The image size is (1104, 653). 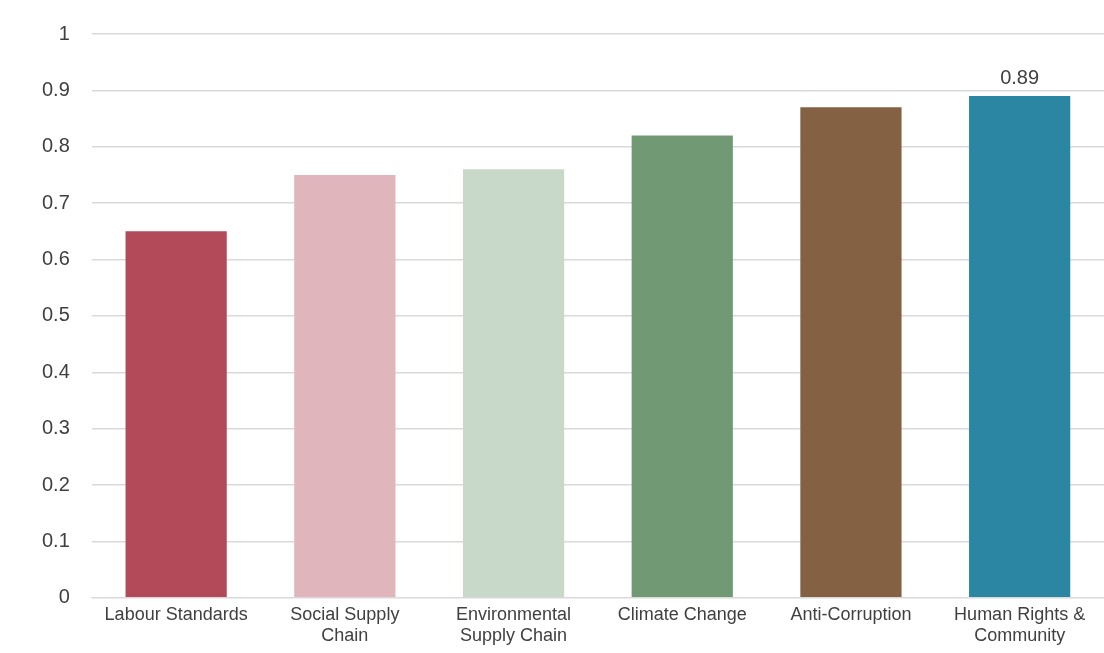 What do you see at coordinates (514, 624) in the screenshot?
I see `x-tick-label: Environmental Supply Chain` at bounding box center [514, 624].